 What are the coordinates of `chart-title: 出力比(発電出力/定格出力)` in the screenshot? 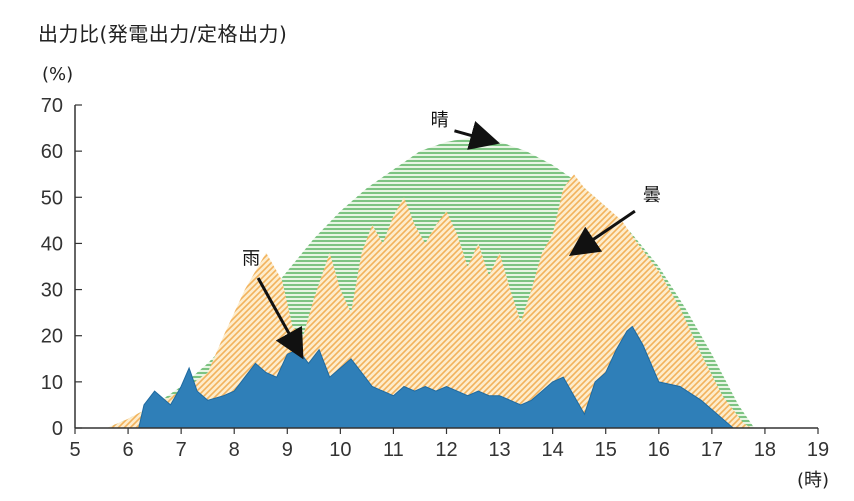 It's located at (163, 34).